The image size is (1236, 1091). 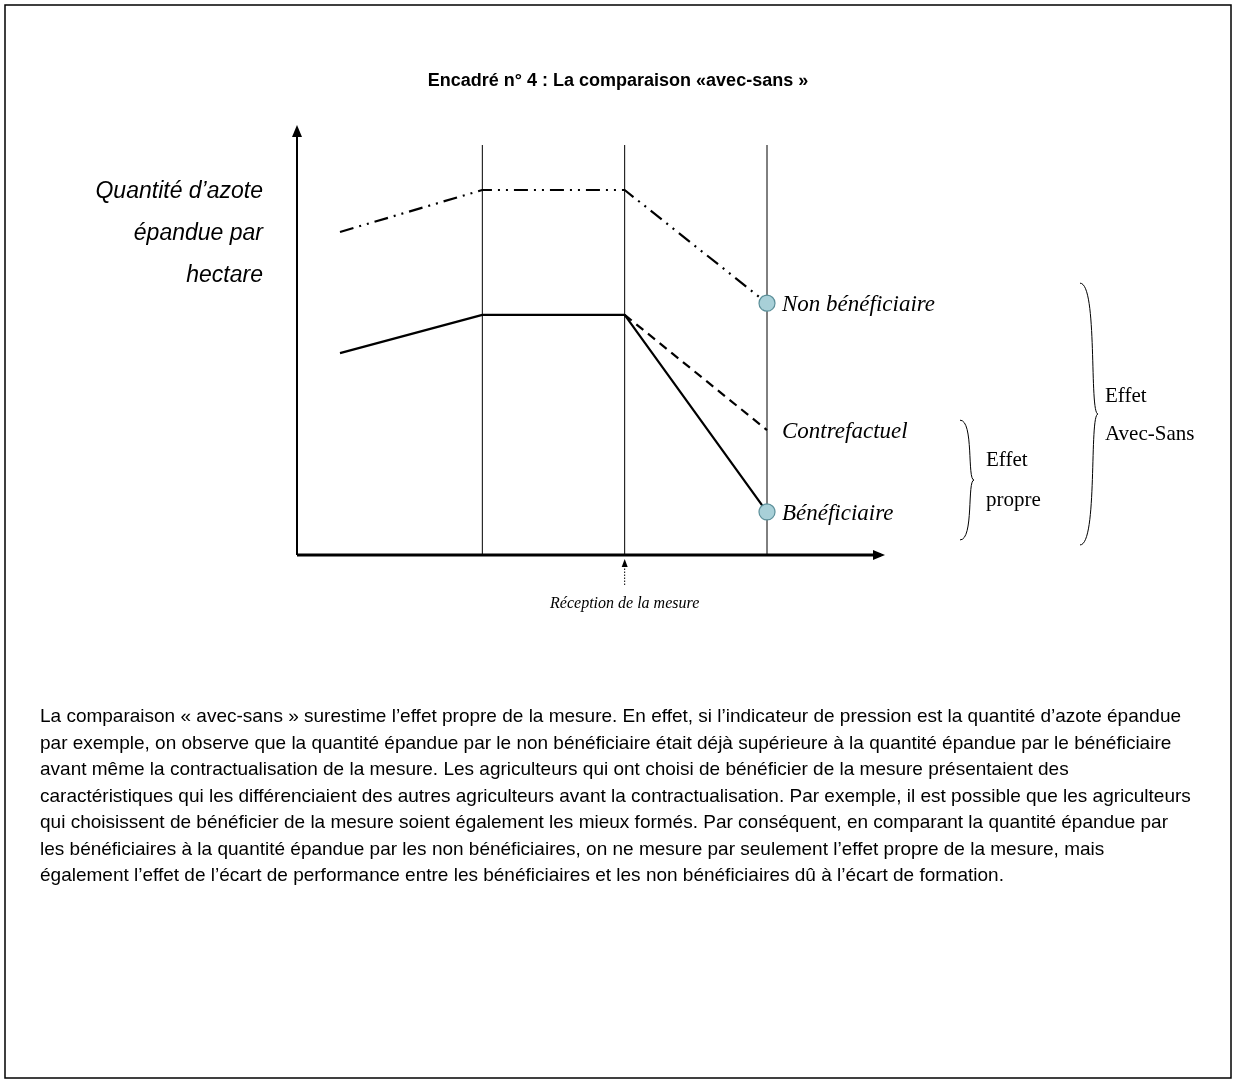 What do you see at coordinates (180, 232) in the screenshot?
I see `y-axis-title: Quantité d’azote épandue par hectare` at bounding box center [180, 232].